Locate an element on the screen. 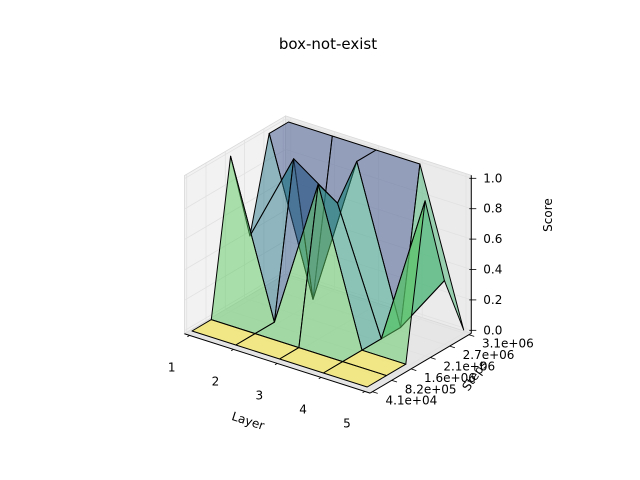 The width and height of the screenshot is (640, 480). y-tick-label: 2.1e+06 is located at coordinates (469, 367).